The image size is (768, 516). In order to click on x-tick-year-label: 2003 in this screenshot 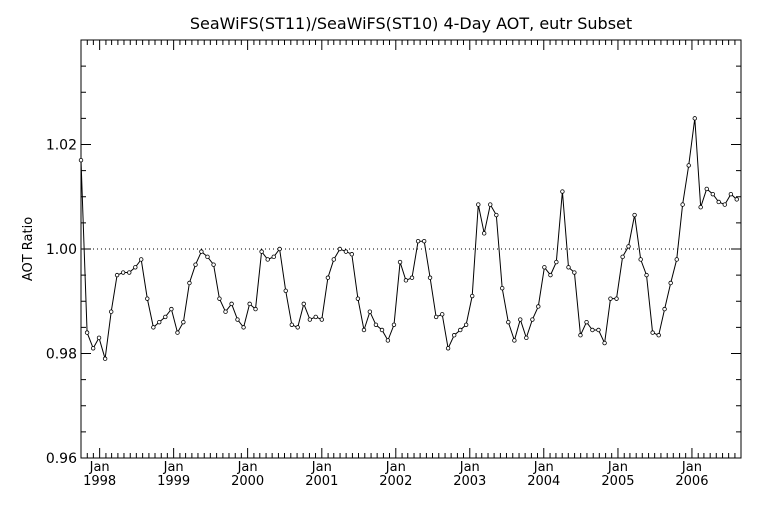, I will do `click(469, 481)`.